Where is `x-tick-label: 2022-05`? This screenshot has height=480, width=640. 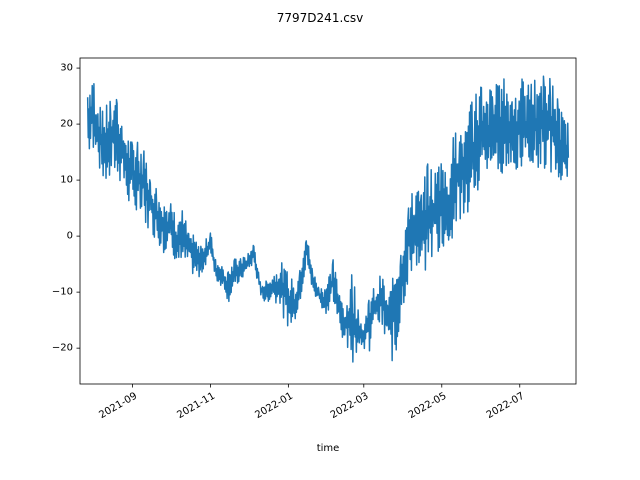 x-tick-label: 2022-05 is located at coordinates (428, 406).